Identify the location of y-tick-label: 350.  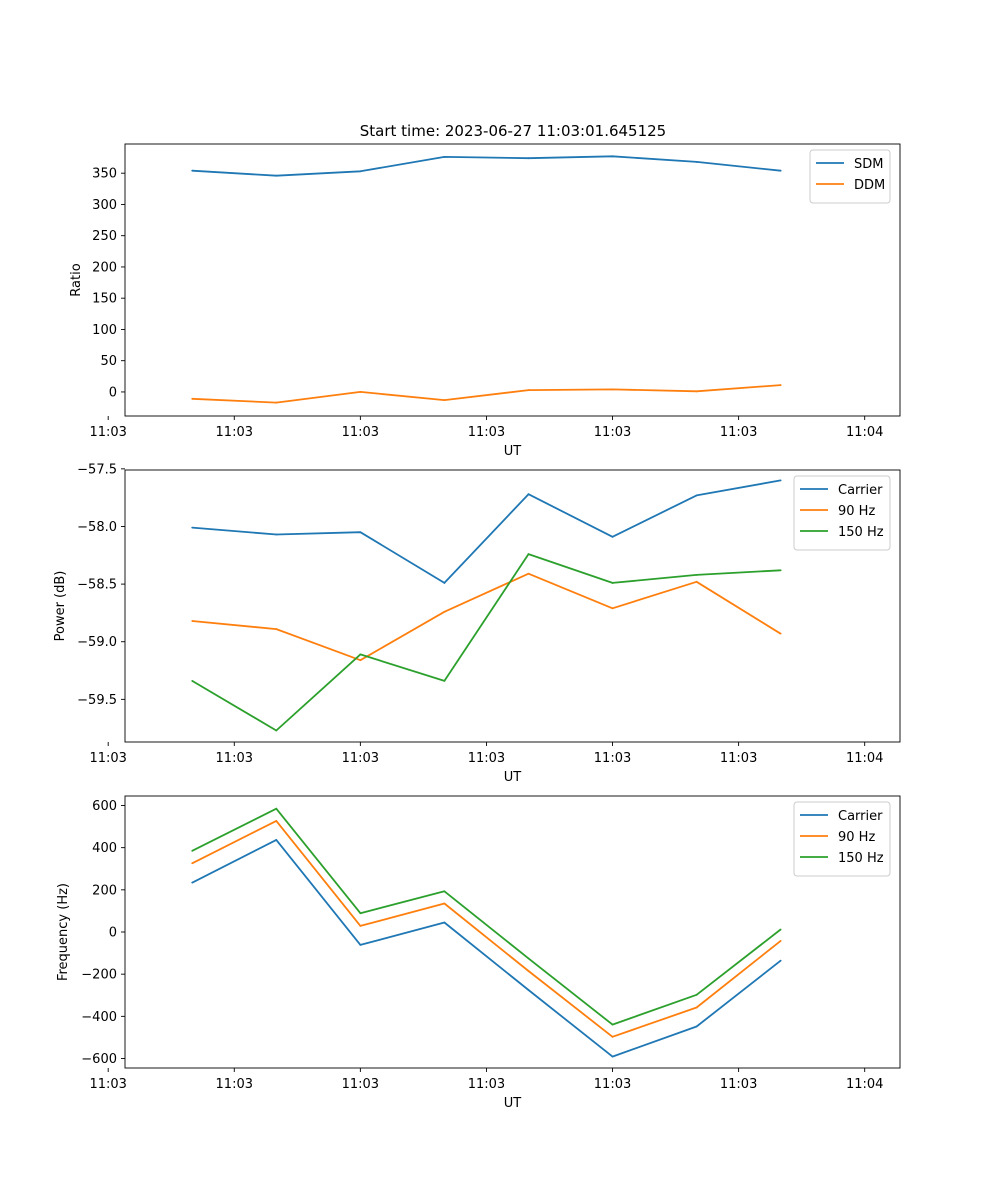
(104, 174).